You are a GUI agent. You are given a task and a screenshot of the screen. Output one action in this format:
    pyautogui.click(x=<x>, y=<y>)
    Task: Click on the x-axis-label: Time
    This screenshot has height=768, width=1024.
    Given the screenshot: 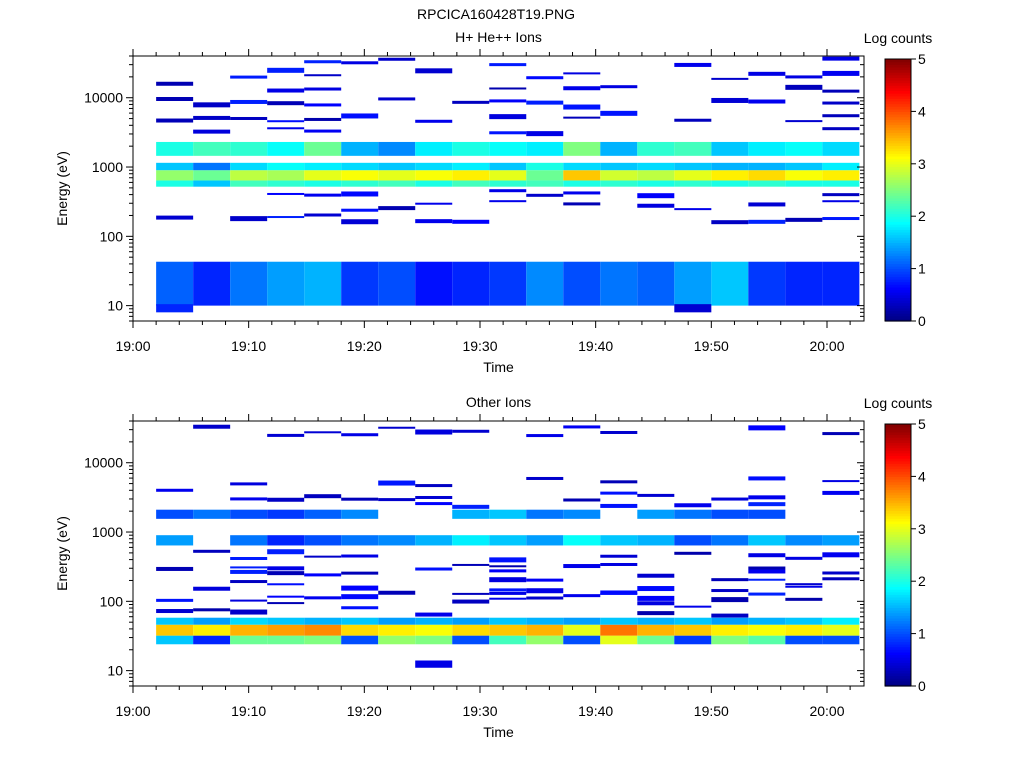 What is the action you would take?
    pyautogui.click(x=498, y=732)
    